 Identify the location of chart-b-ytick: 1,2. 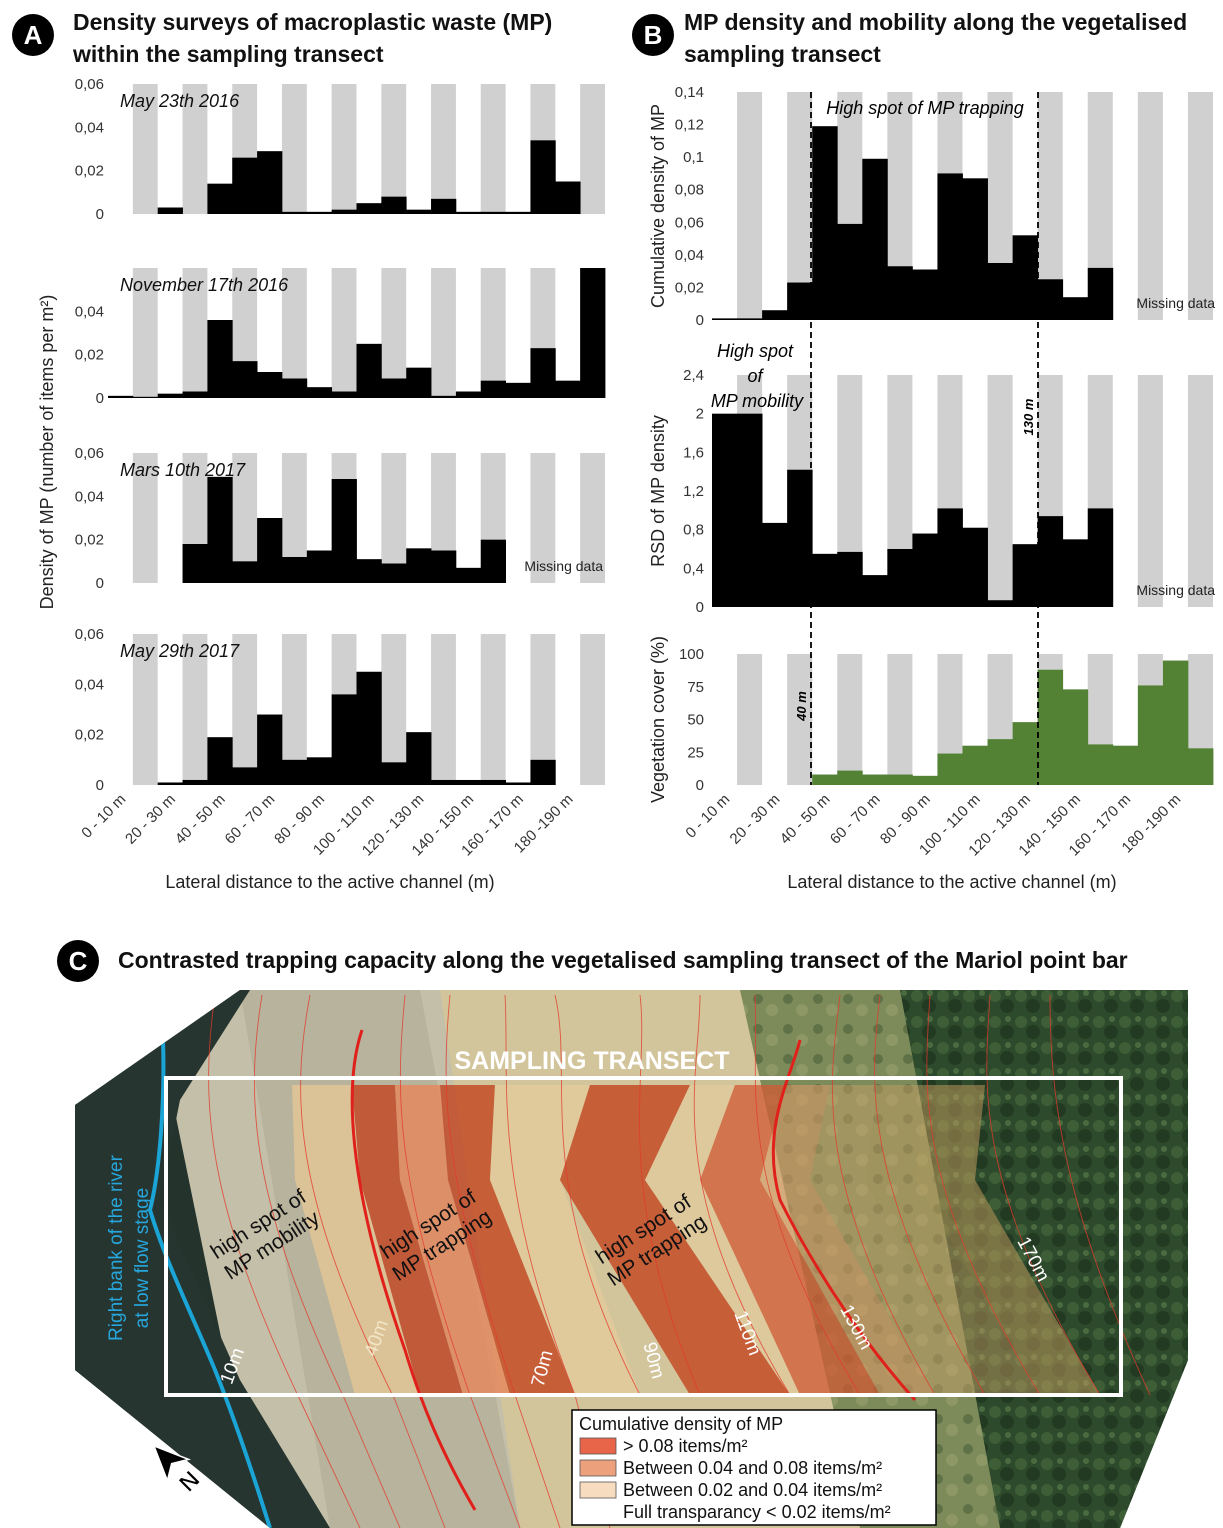
(693, 491).